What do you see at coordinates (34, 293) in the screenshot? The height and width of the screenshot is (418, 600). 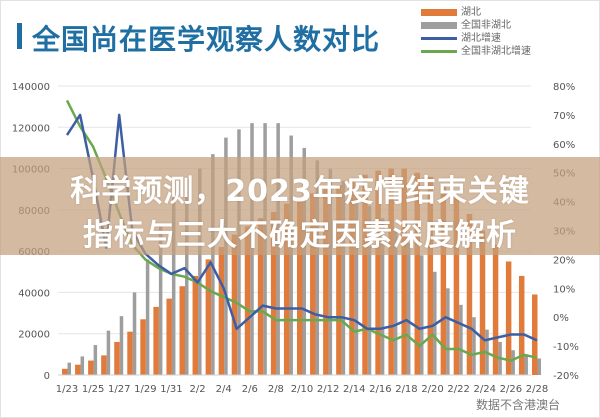 I see `y-axis-left-tick: 40000` at bounding box center [34, 293].